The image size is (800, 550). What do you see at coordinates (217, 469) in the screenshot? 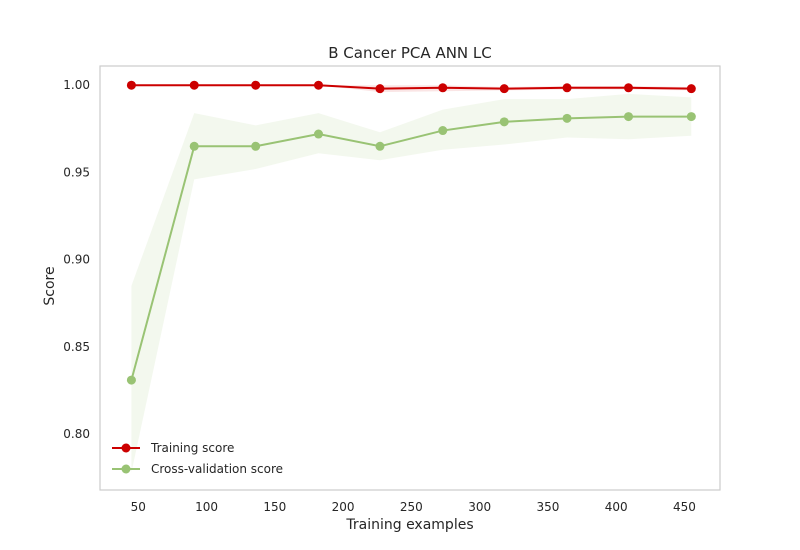
I see `legend-label-1: Cross-validation score` at bounding box center [217, 469].